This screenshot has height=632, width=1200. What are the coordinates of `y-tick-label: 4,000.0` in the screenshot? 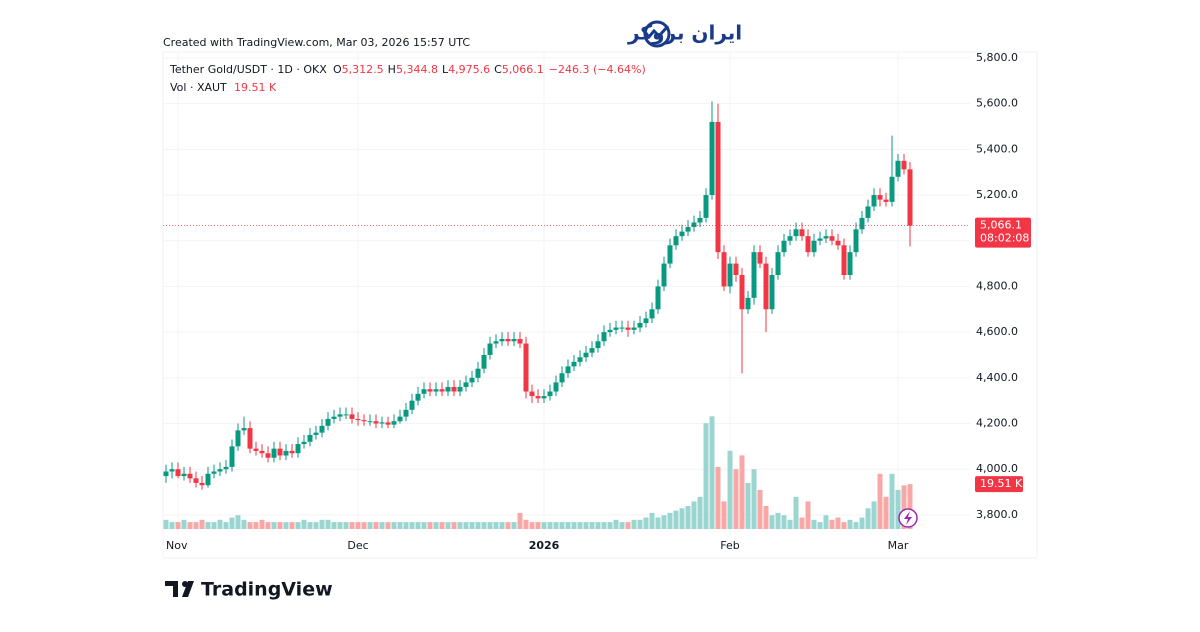 It's located at (997, 468).